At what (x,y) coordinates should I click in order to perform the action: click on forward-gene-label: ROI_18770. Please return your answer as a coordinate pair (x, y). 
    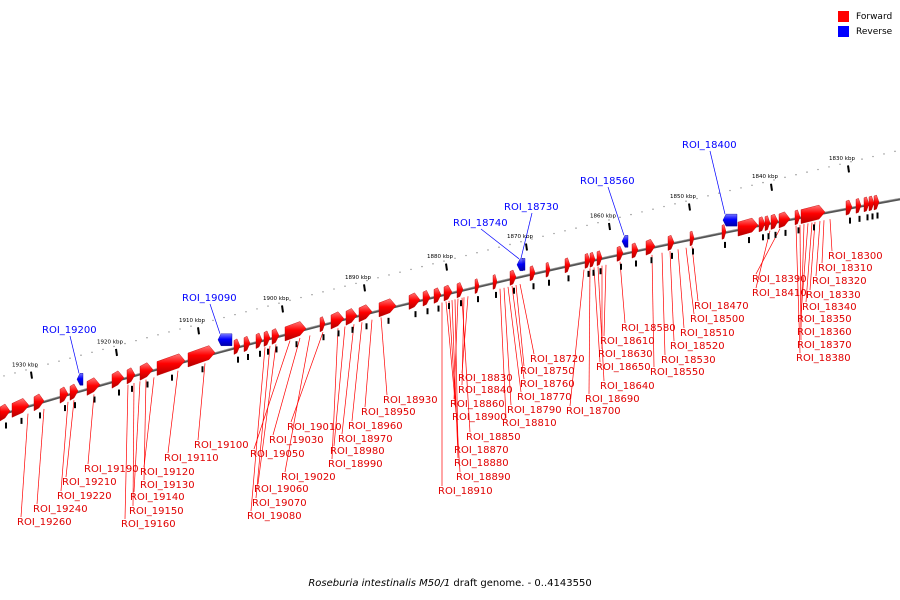
    Looking at the image, I should click on (544, 397).